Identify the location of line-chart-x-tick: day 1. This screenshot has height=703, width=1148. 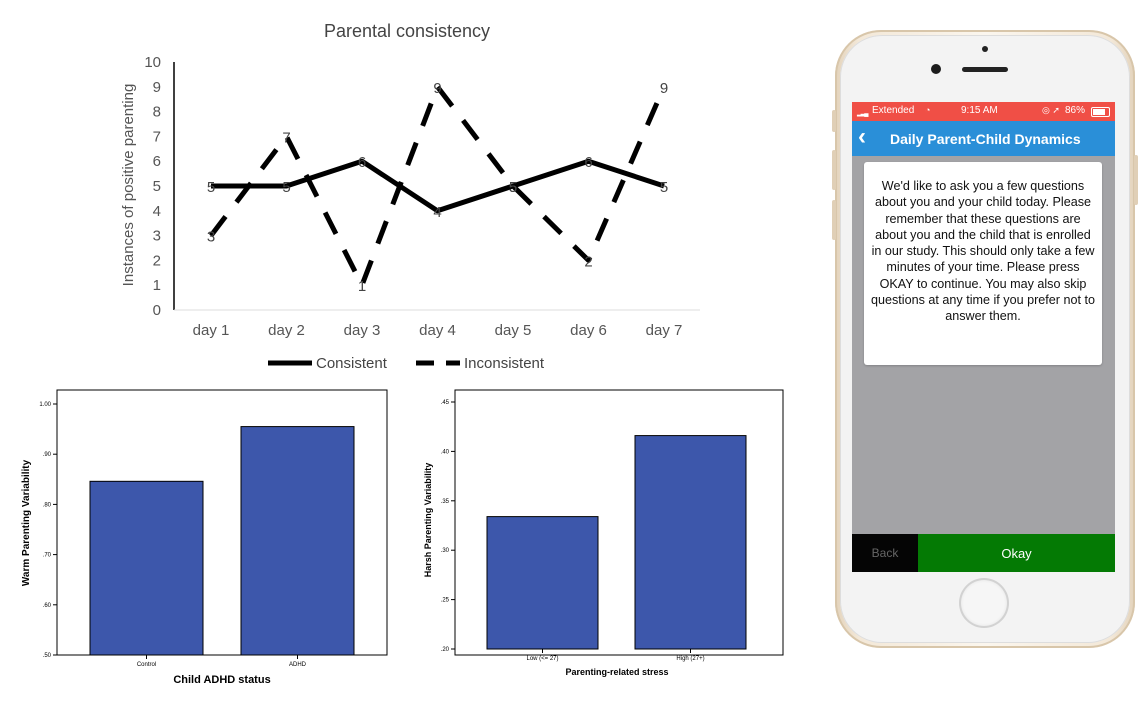
(211, 330).